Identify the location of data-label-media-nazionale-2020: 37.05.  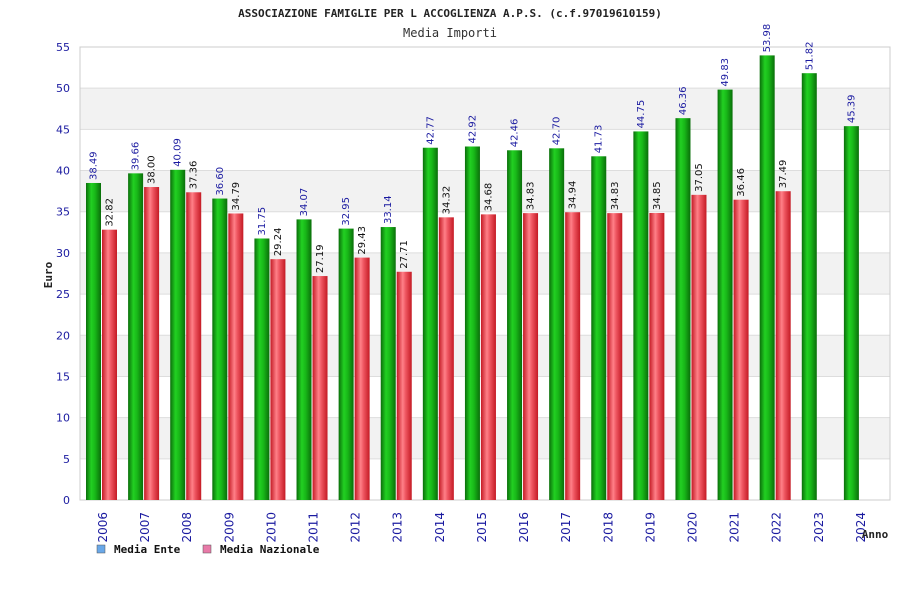
(699, 177).